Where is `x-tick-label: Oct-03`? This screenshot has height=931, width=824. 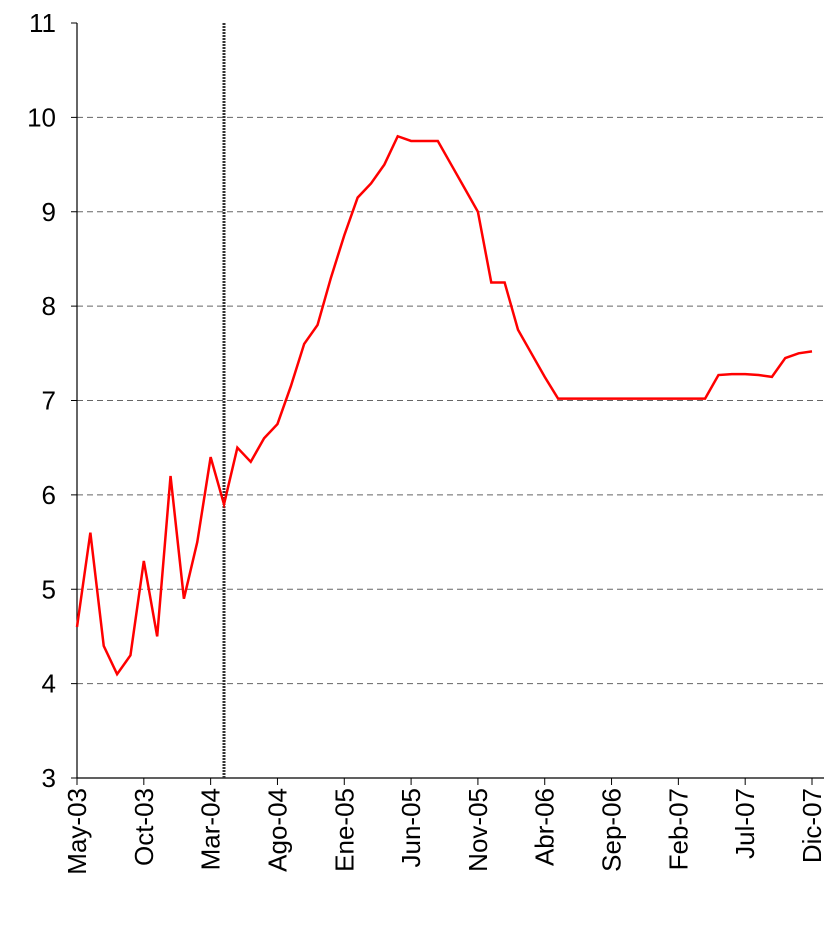
x-tick-label: Oct-03 is located at coordinates (144, 827).